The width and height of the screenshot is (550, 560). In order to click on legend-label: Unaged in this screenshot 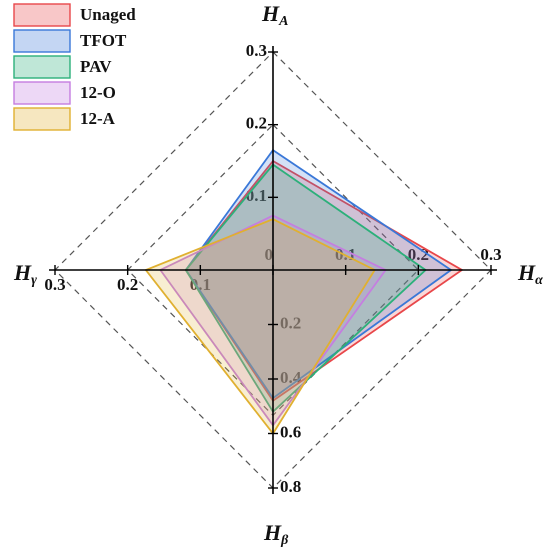, I will do `click(108, 14)`.